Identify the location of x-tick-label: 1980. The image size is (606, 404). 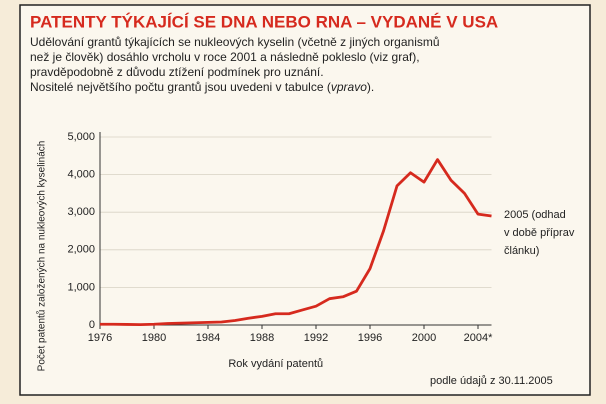
(154, 338).